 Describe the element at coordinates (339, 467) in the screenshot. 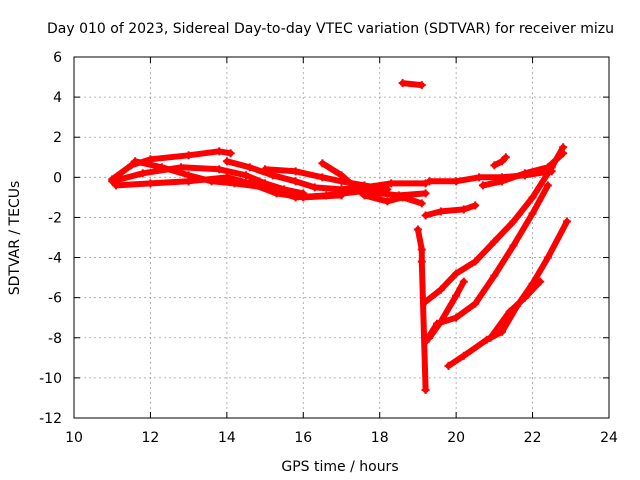

I see `x-axis-label: GPS time / hours` at that location.